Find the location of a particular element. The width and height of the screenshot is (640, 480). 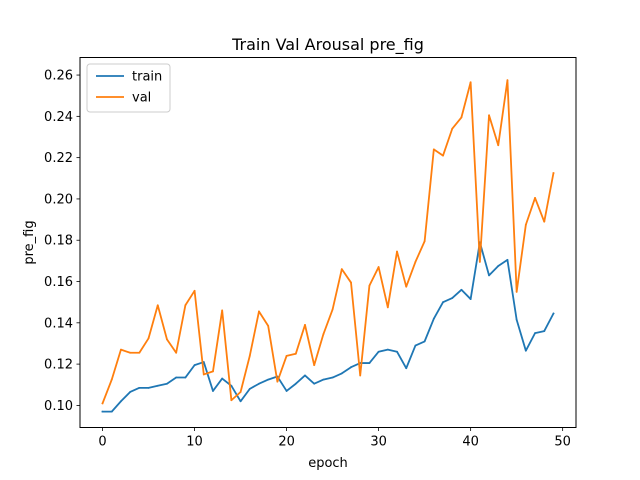

y-tick-label: 0.22 is located at coordinates (58, 158).